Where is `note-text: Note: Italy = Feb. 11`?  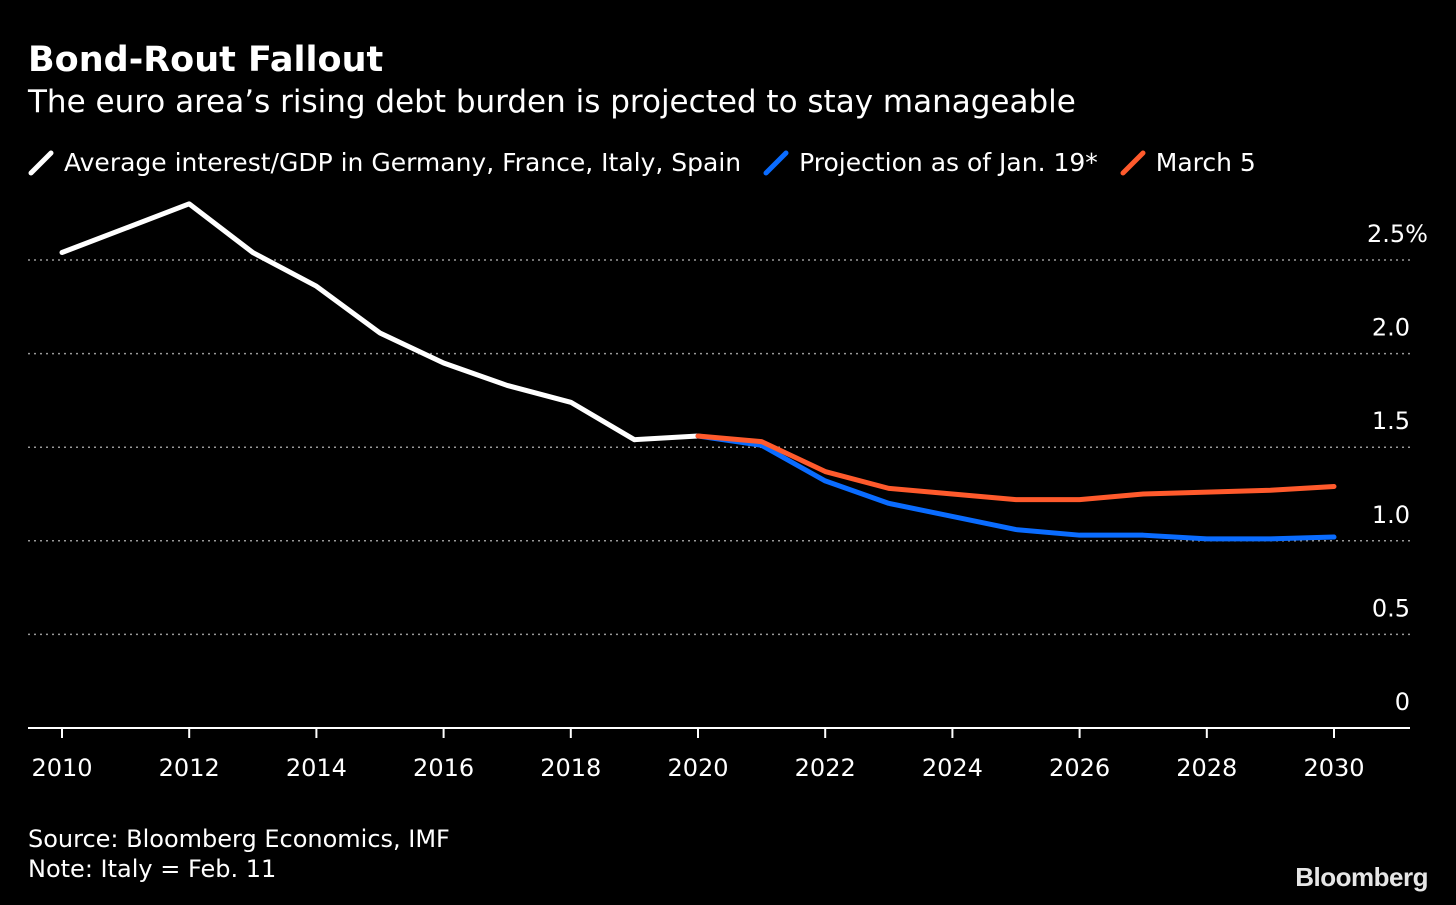 note-text: Note: Italy = Feb. 11 is located at coordinates (152, 869).